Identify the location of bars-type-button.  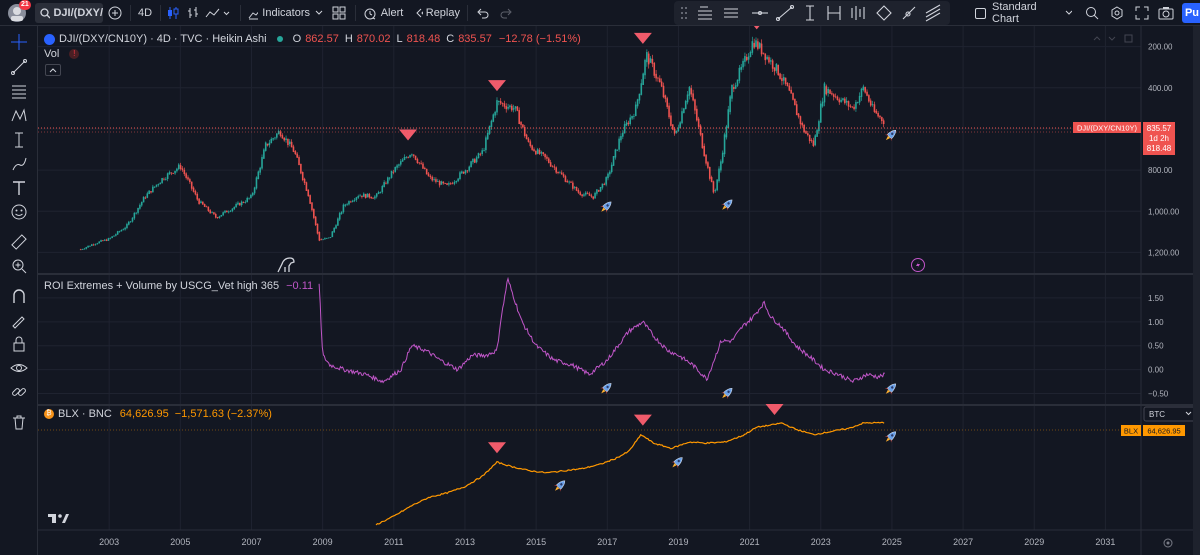
(193, 13).